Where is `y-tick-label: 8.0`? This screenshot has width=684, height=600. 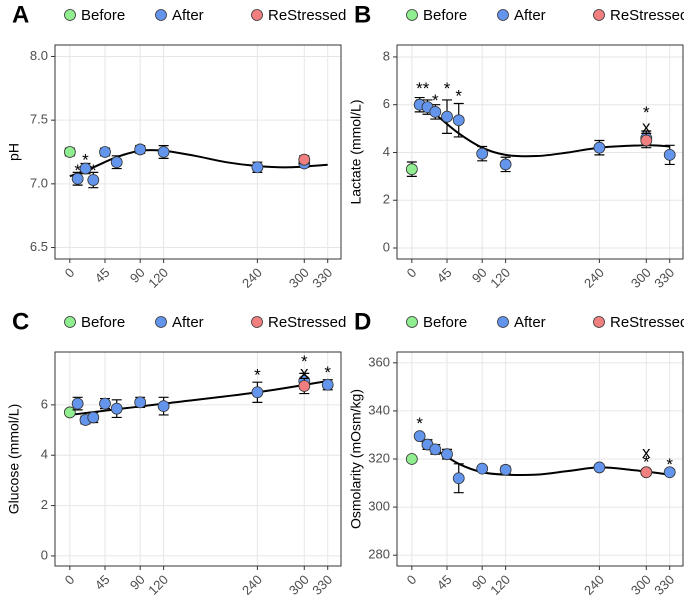
y-tick-label: 8.0 is located at coordinates (39, 55).